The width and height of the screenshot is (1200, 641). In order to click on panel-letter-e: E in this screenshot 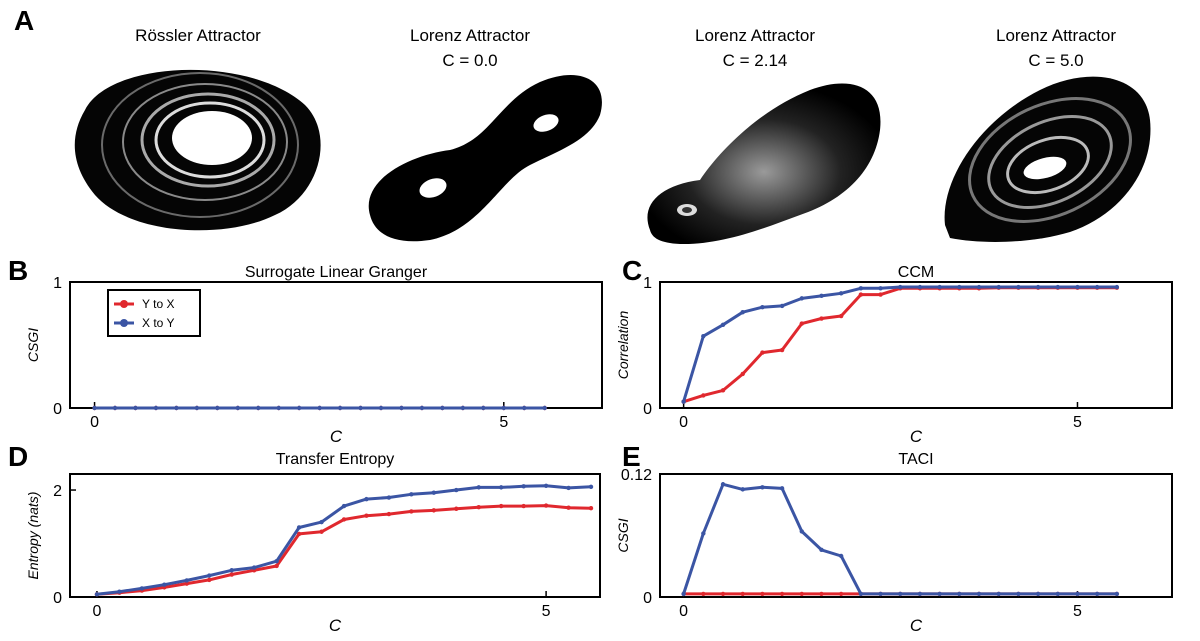, I will do `click(631, 456)`.